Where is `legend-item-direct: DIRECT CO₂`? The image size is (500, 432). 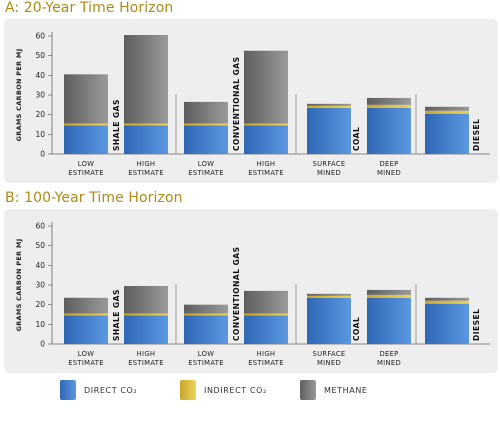 legend-item-direct: DIRECT CO₂ is located at coordinates (98, 390).